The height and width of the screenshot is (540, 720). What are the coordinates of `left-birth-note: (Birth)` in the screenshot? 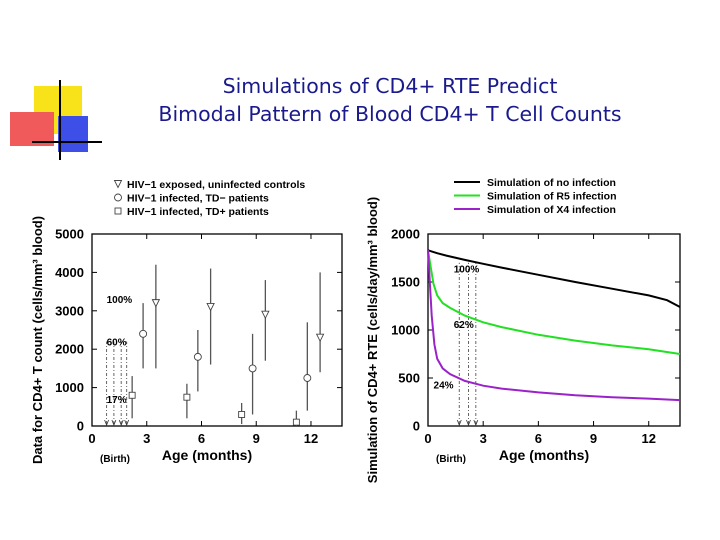 It's located at (115, 459).